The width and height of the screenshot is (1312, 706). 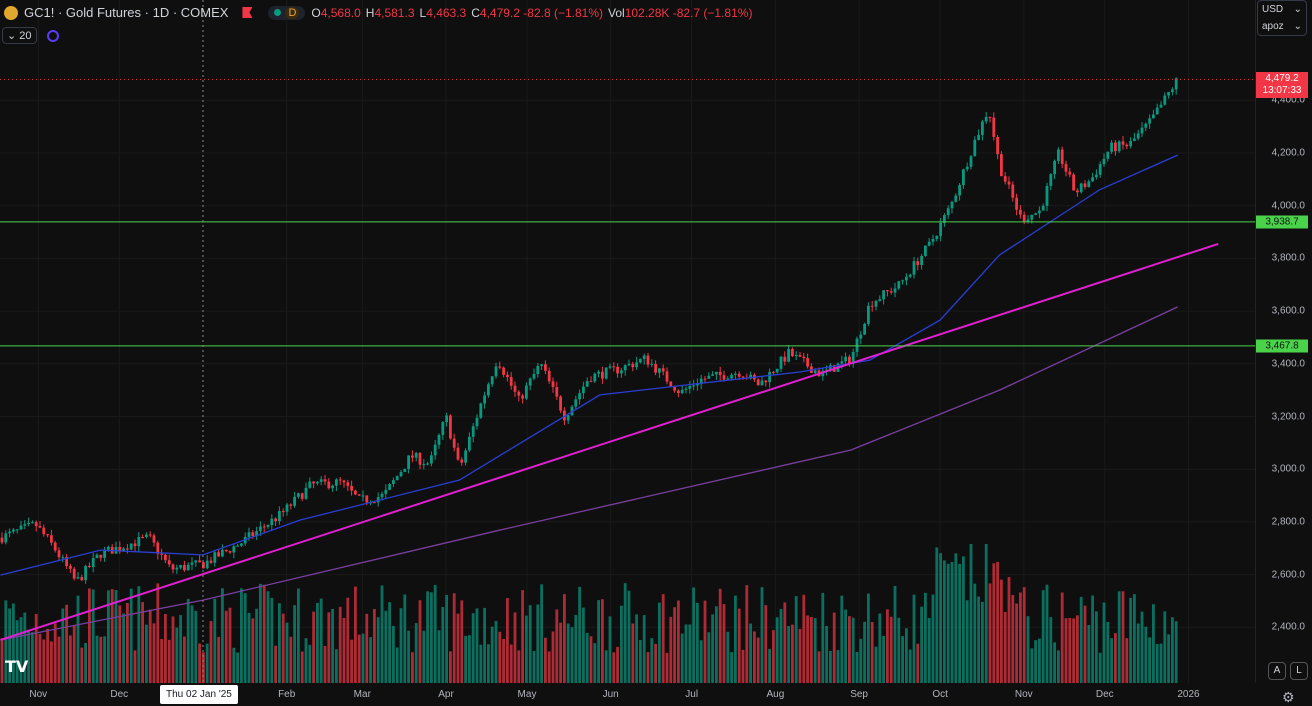 What do you see at coordinates (11, 12) in the screenshot?
I see `gold-symbol-icon` at bounding box center [11, 12].